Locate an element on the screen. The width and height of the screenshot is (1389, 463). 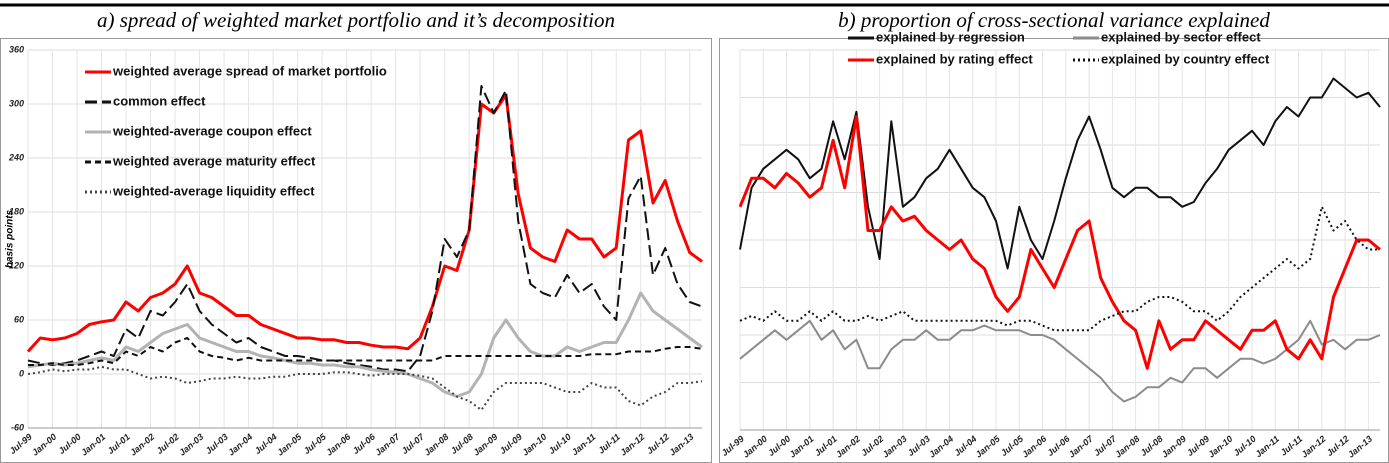
x-tick-label: Jul-08 is located at coordinates (462, 444).